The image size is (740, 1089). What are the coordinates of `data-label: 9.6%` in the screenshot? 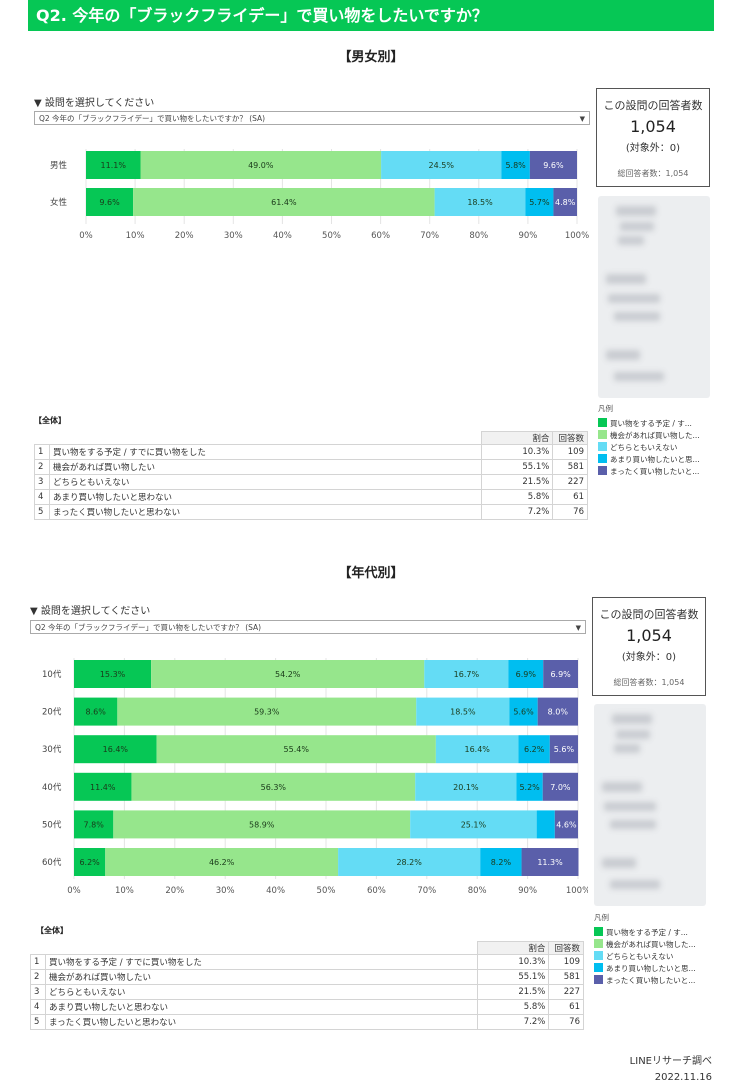 It's located at (109, 202).